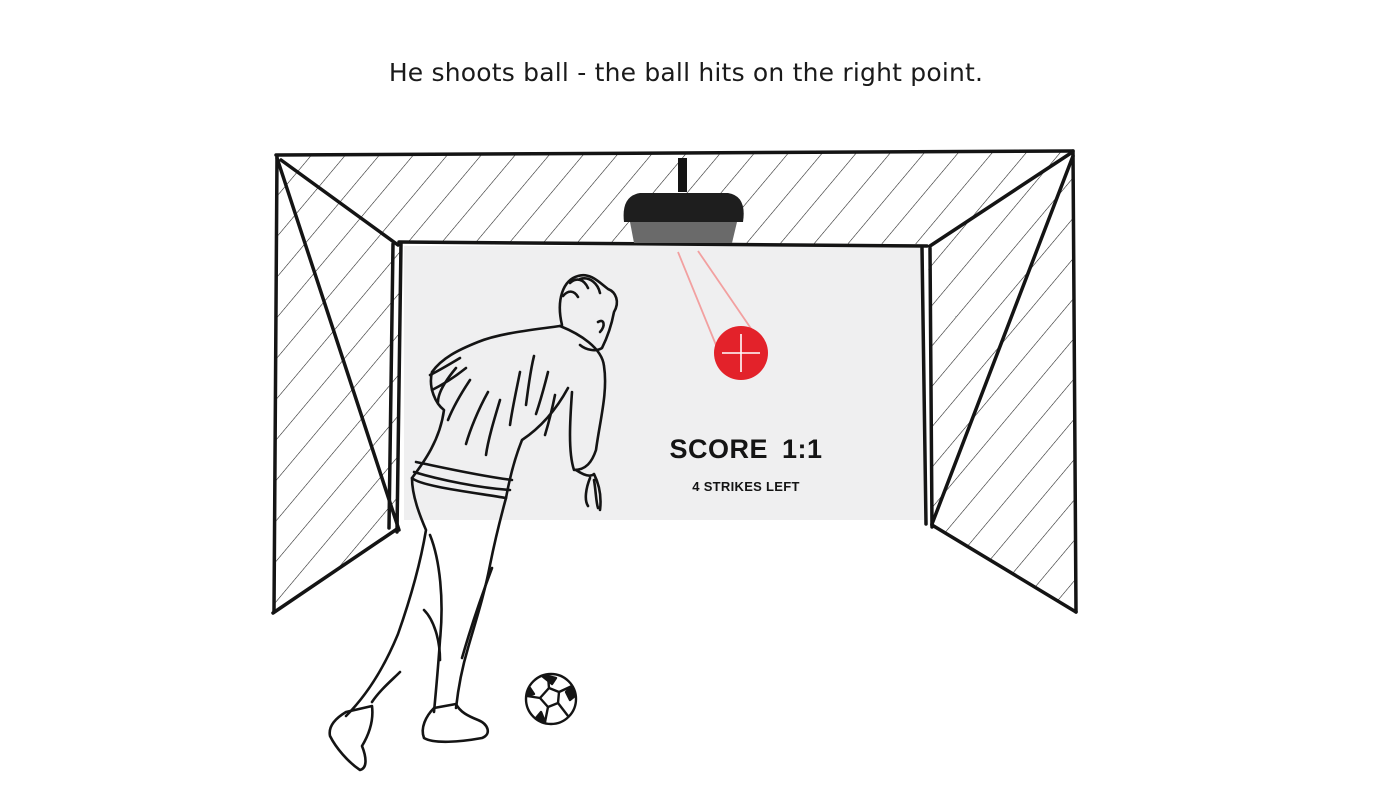  I want to click on projection-screen, so click(664, 383).